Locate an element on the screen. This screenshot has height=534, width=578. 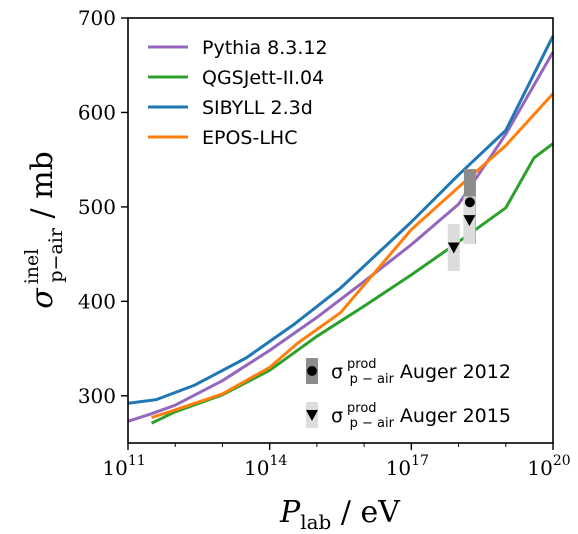
legend-marker-auger-2012 is located at coordinates (312, 371).